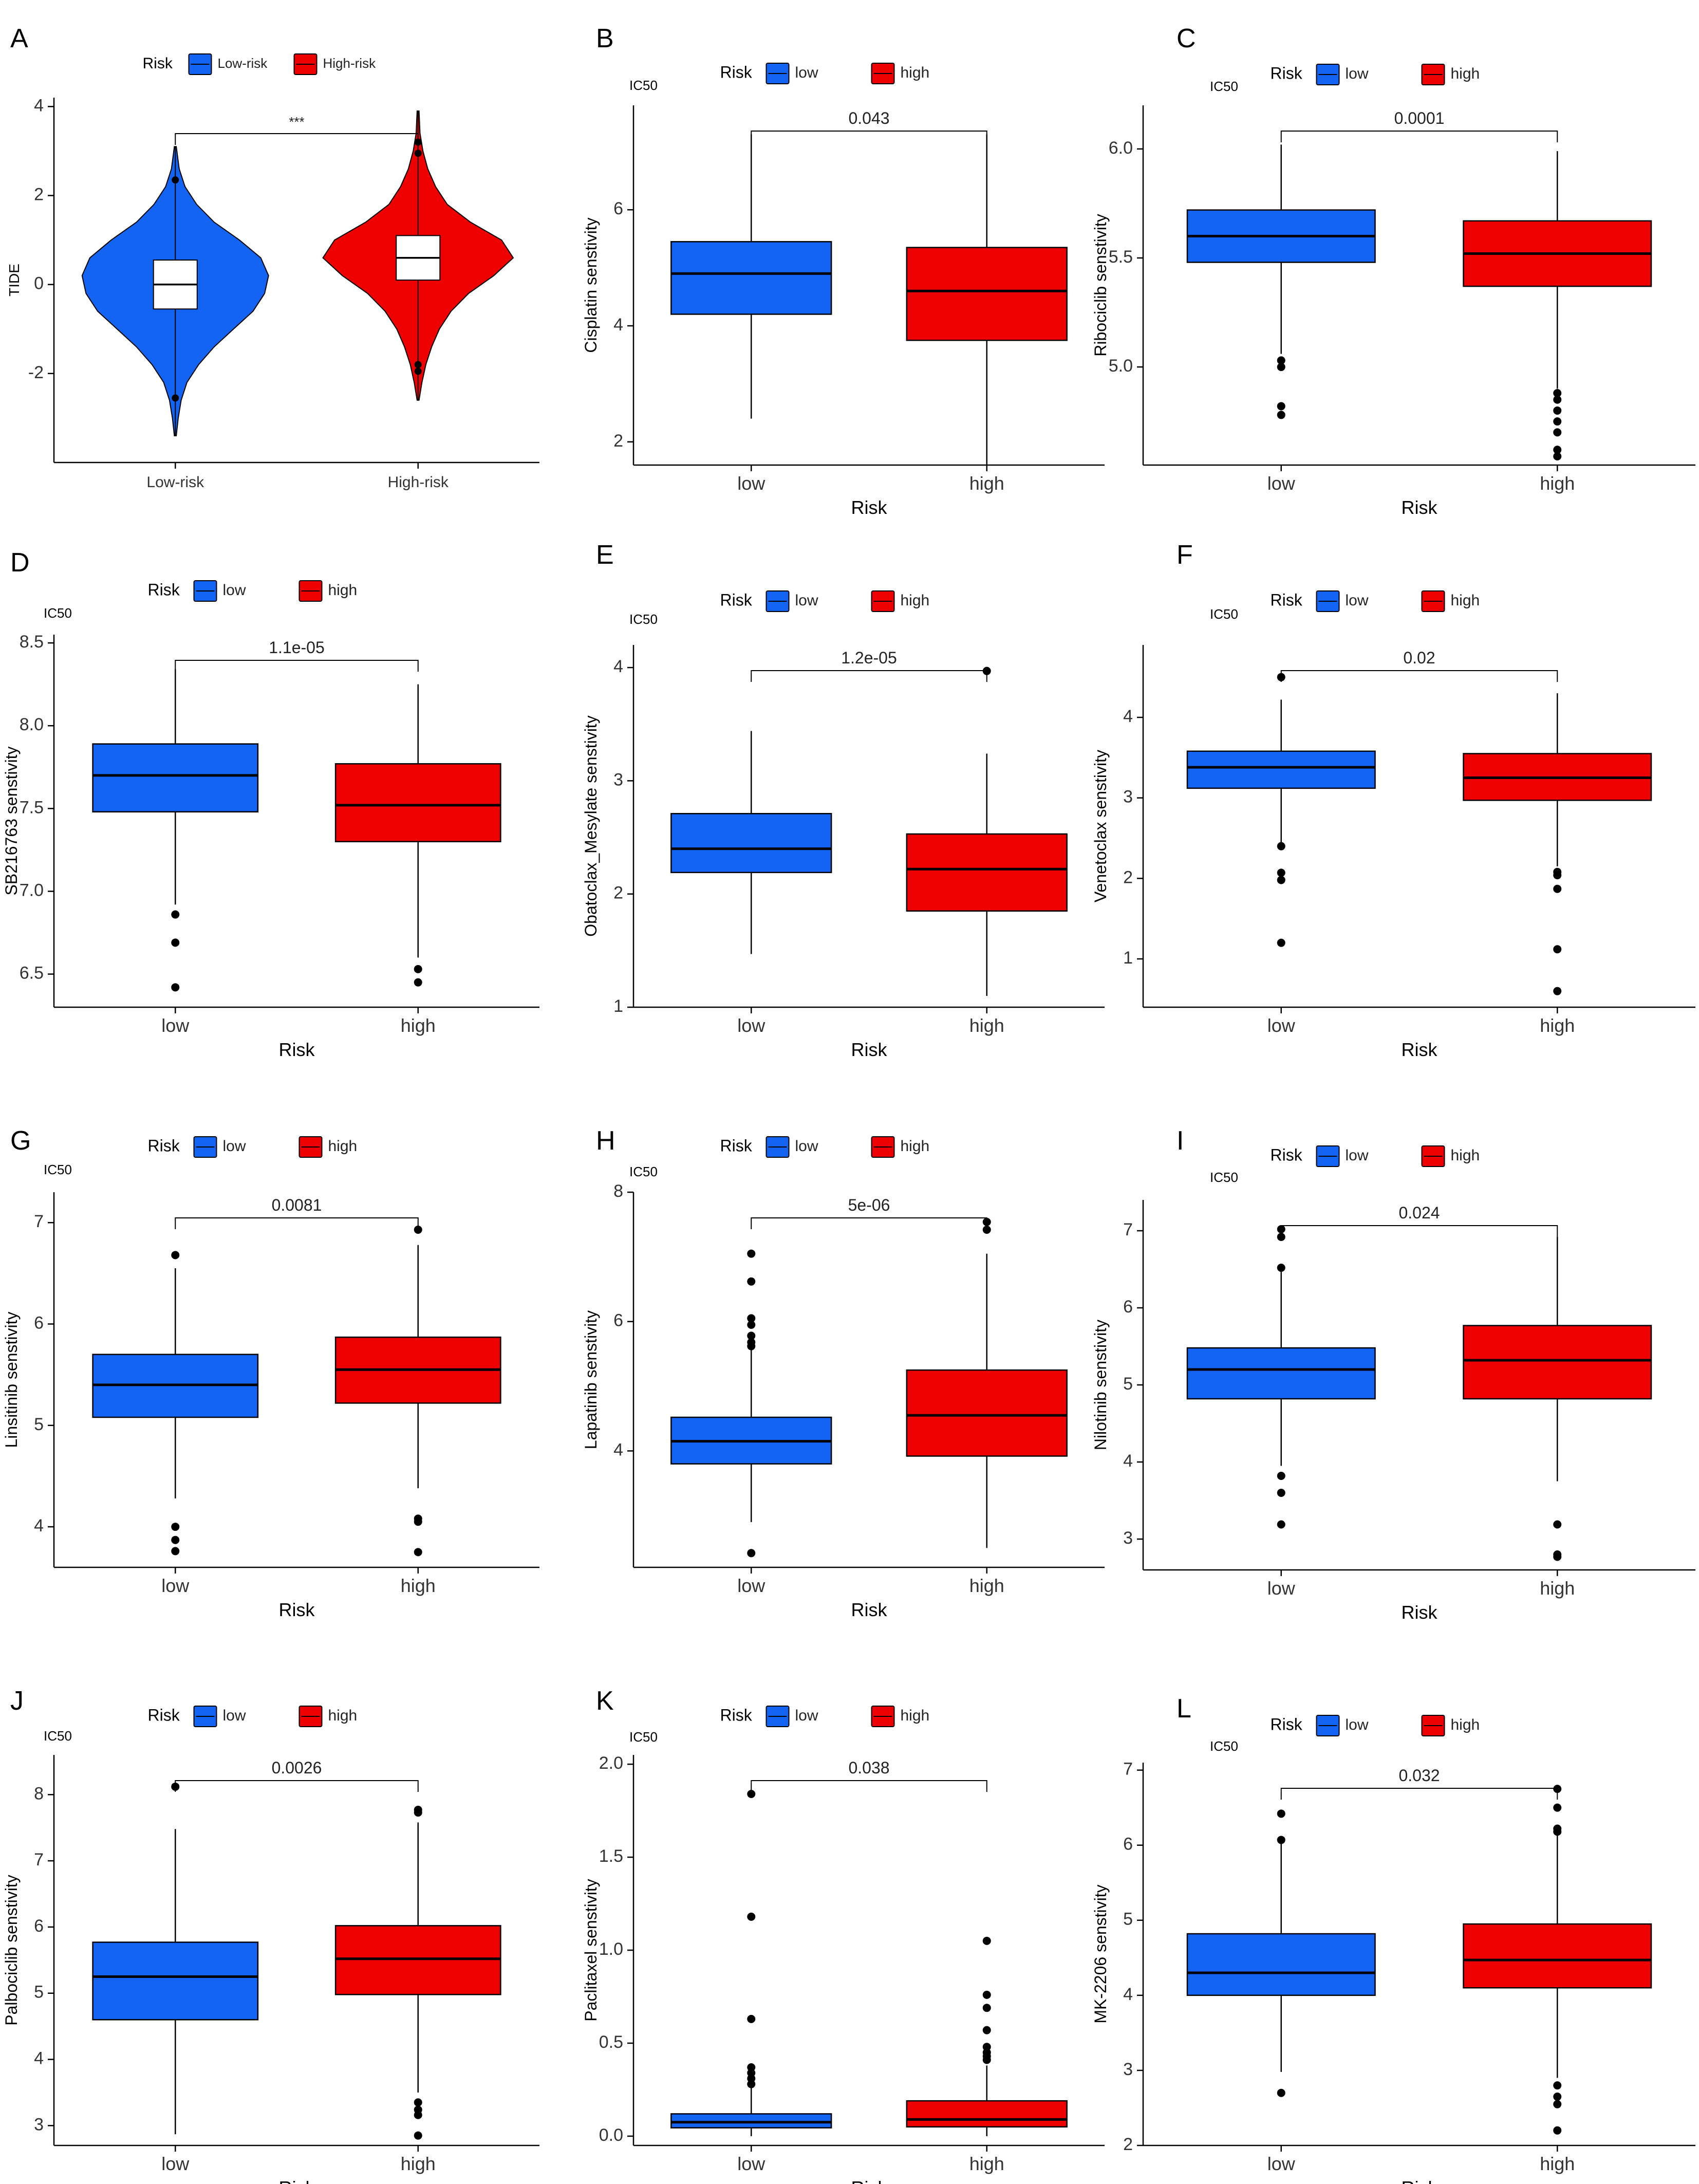  What do you see at coordinates (1128, 958) in the screenshot?
I see `y-tick-label: 1` at bounding box center [1128, 958].